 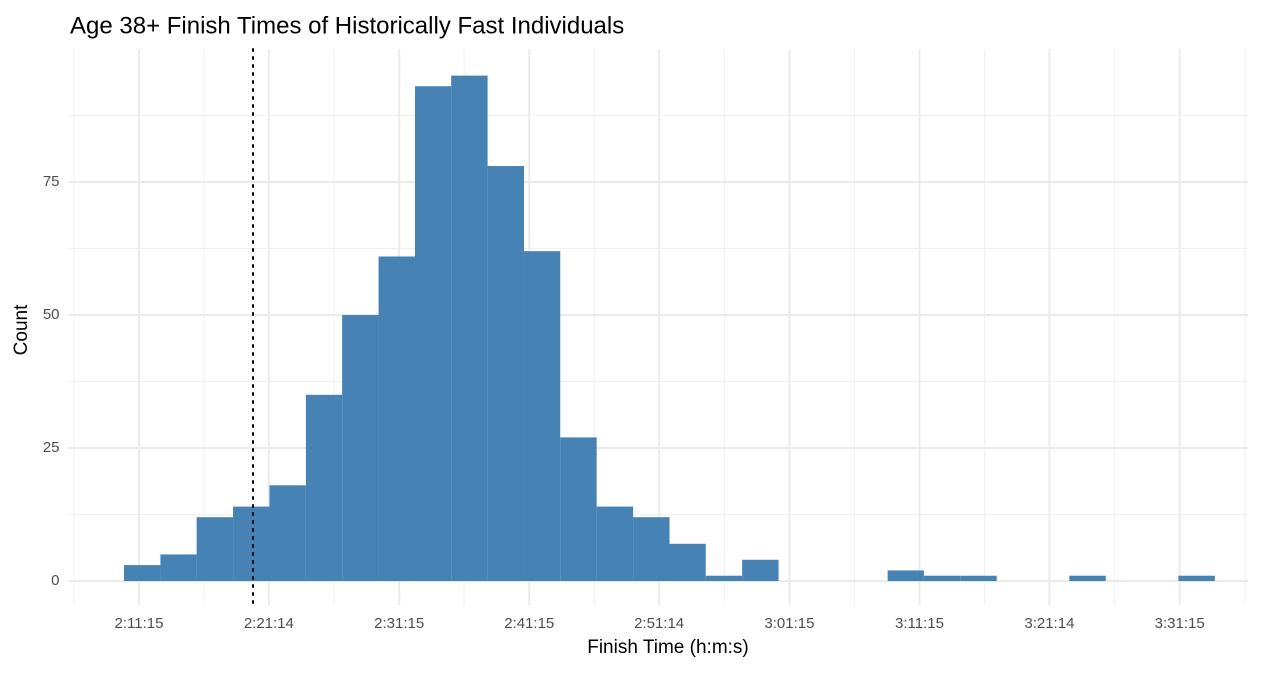 I want to click on y-tick-label: 25, so click(x=51, y=447).